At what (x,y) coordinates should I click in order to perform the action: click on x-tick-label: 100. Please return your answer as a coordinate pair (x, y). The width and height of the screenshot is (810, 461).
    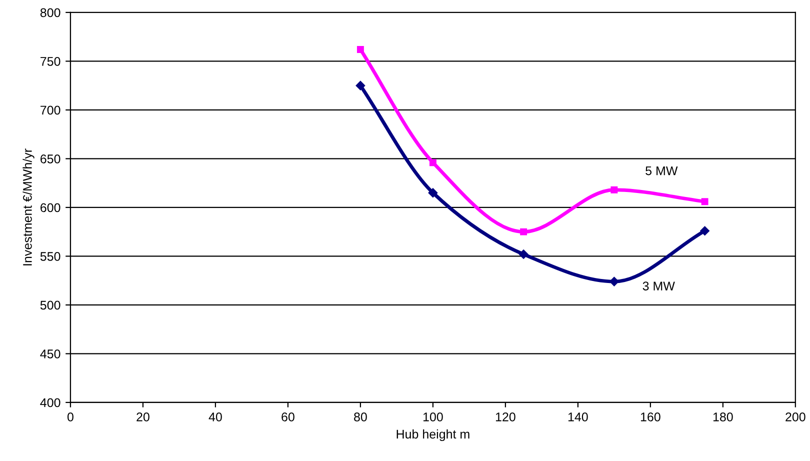
    Looking at the image, I should click on (433, 417).